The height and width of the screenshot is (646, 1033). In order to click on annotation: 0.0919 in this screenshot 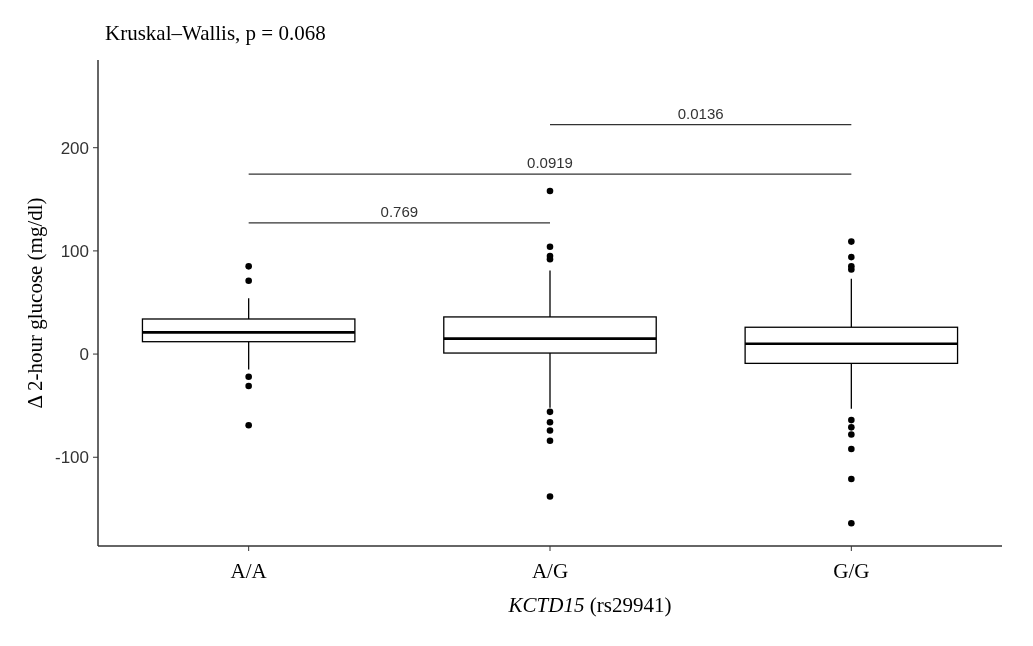, I will do `click(550, 163)`.